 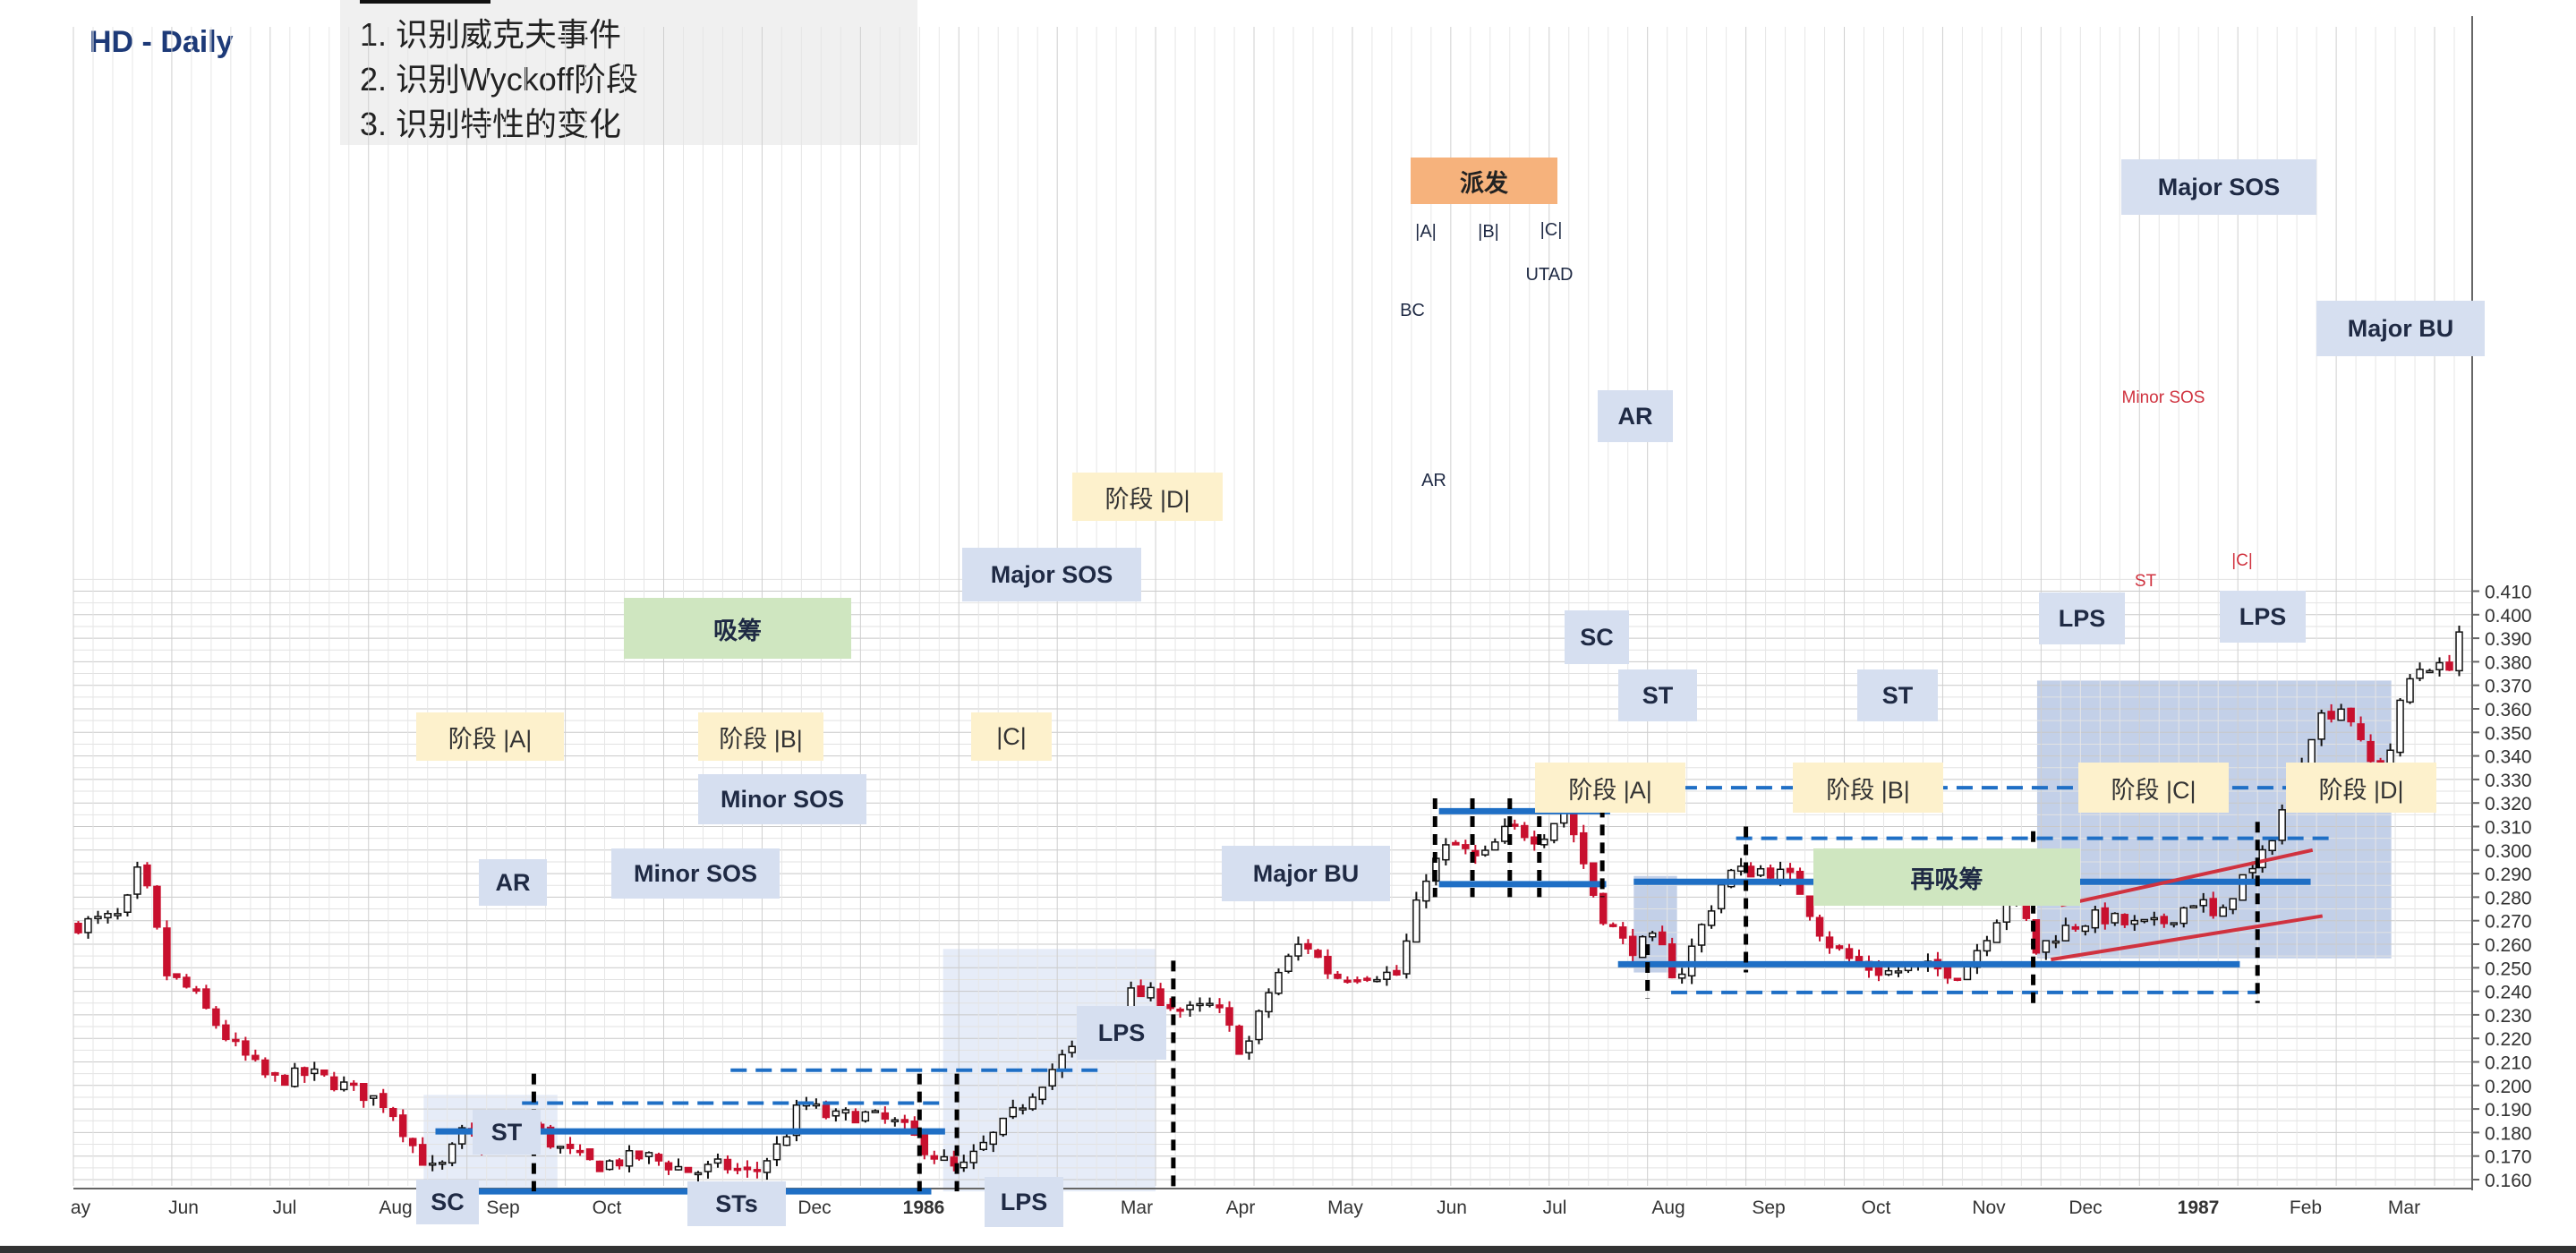 What do you see at coordinates (2508, 710) in the screenshot?
I see `y-tick-label: 0.360` at bounding box center [2508, 710].